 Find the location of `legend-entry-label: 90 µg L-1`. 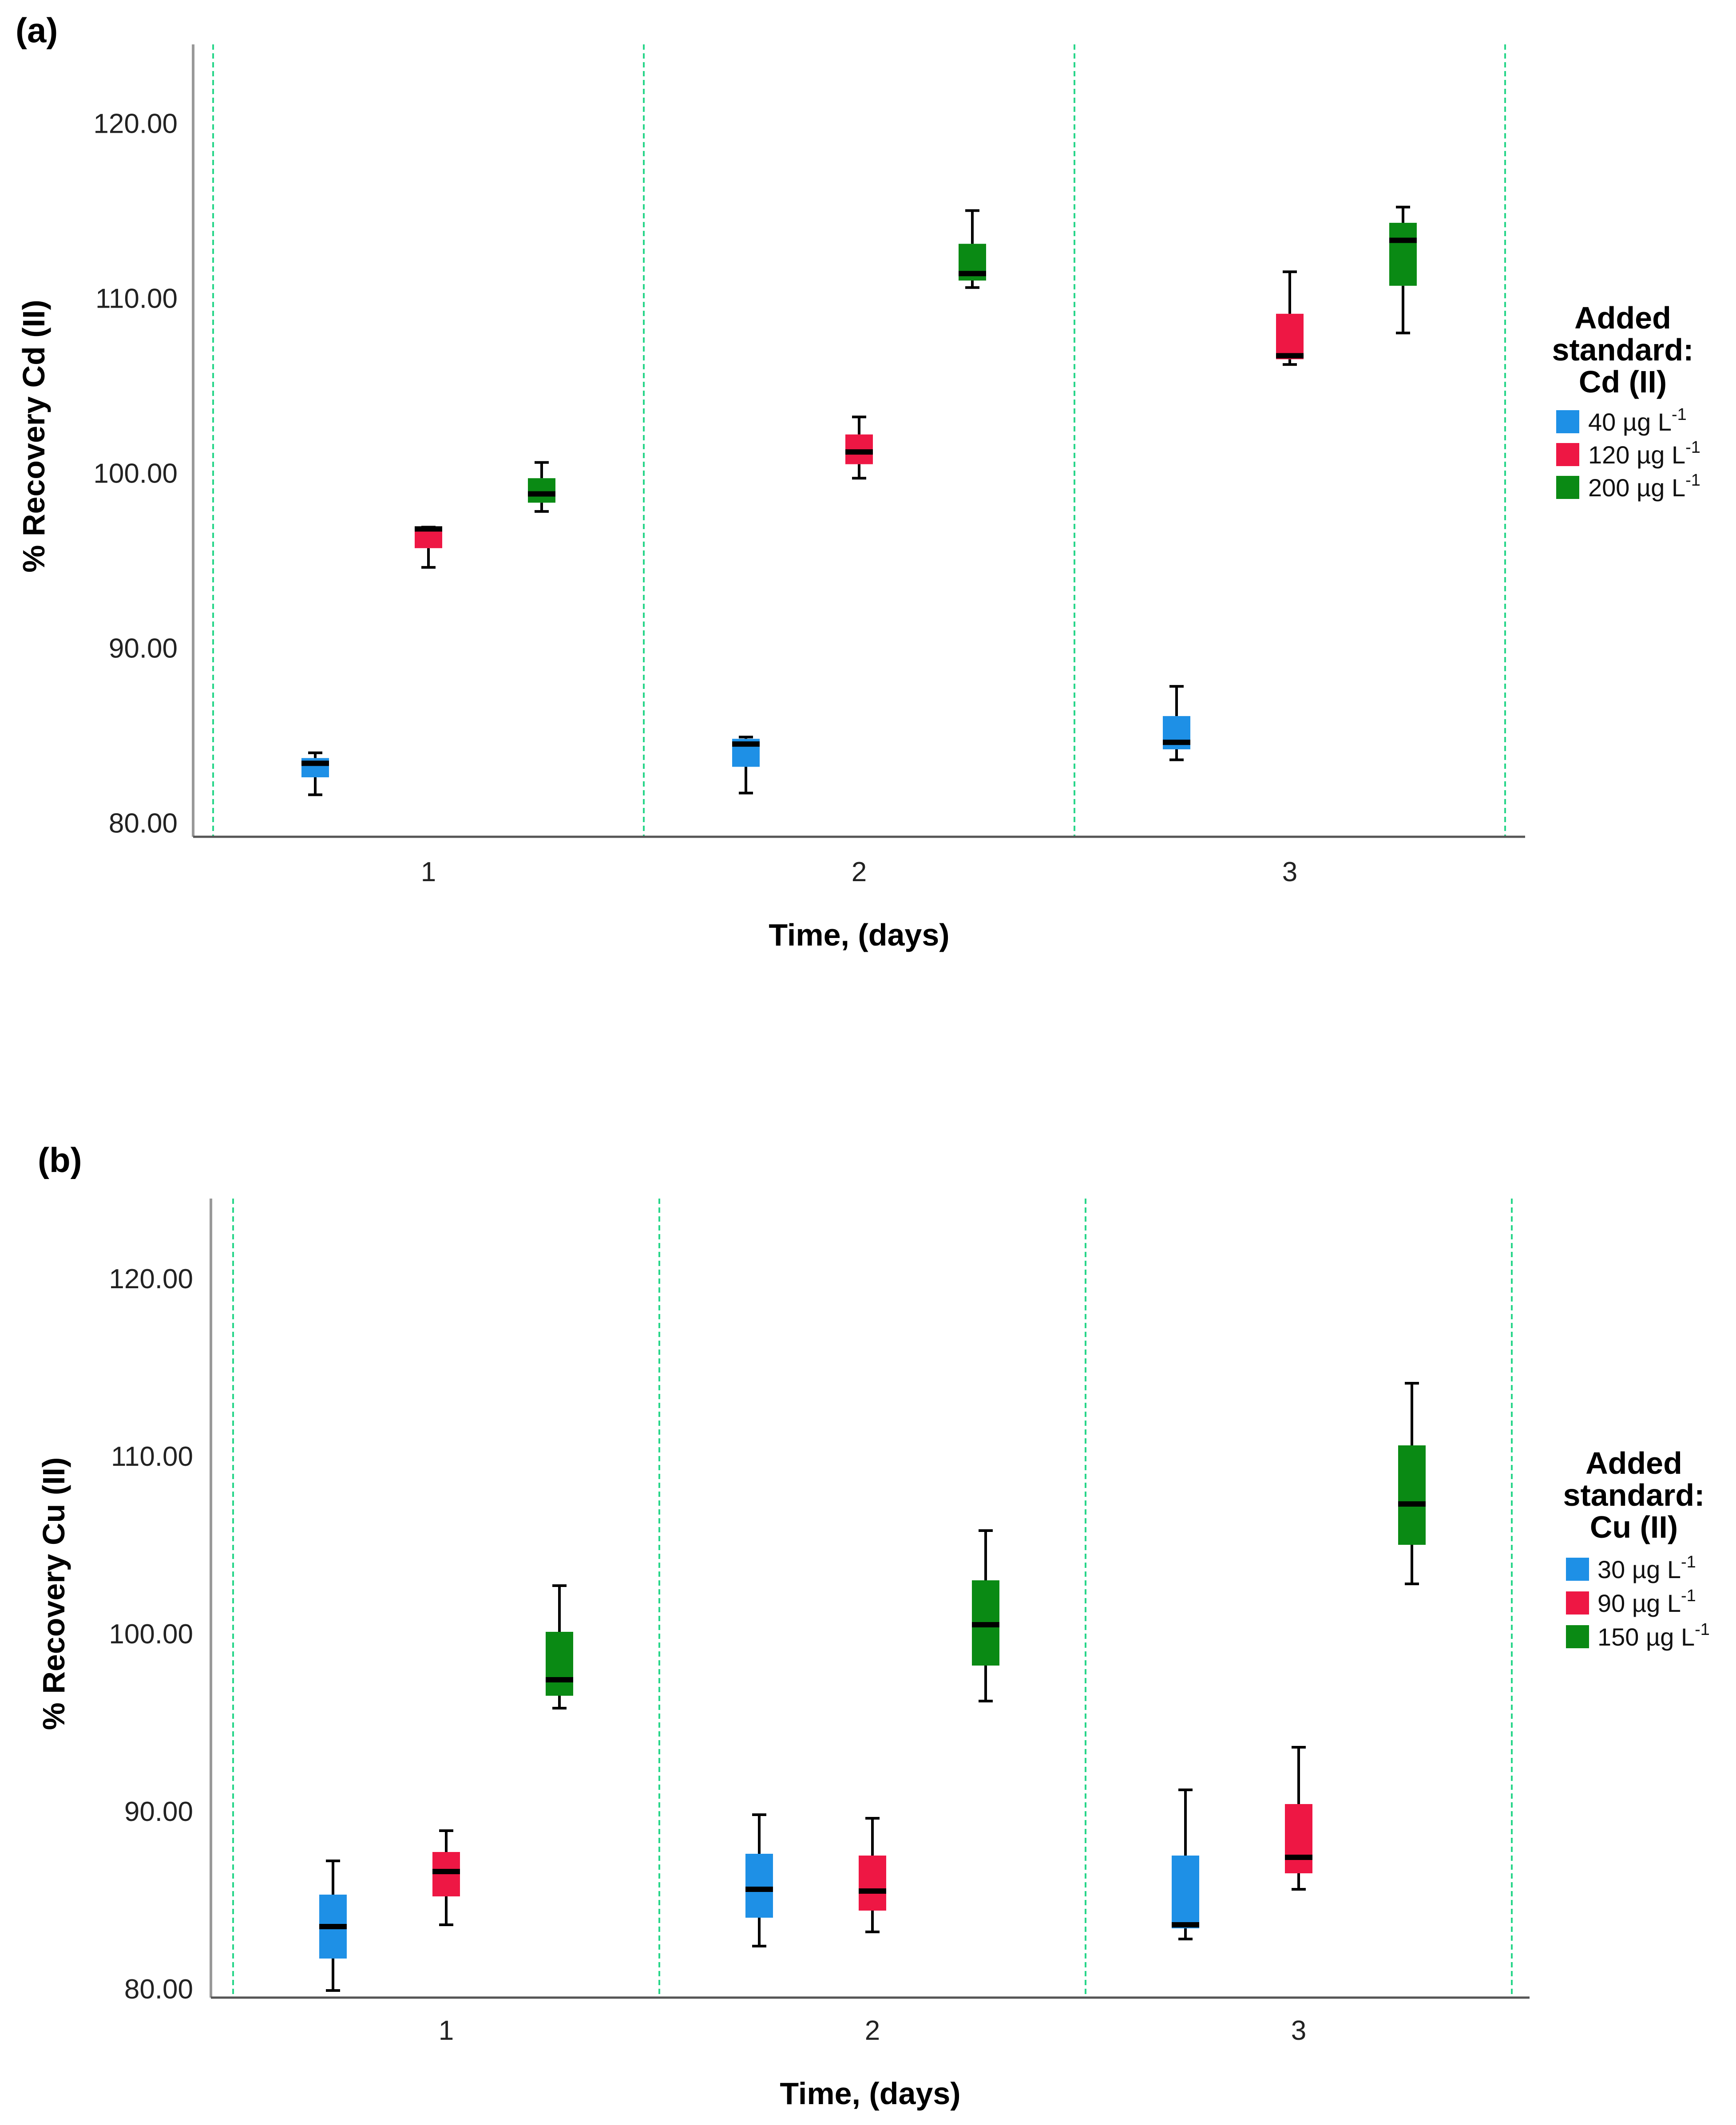

legend-entry-label: 90 µg L-1 is located at coordinates (1646, 1602).